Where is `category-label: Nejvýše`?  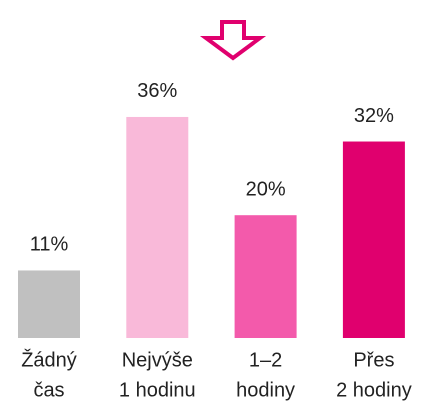
category-label: Nejvýše is located at coordinates (157, 360).